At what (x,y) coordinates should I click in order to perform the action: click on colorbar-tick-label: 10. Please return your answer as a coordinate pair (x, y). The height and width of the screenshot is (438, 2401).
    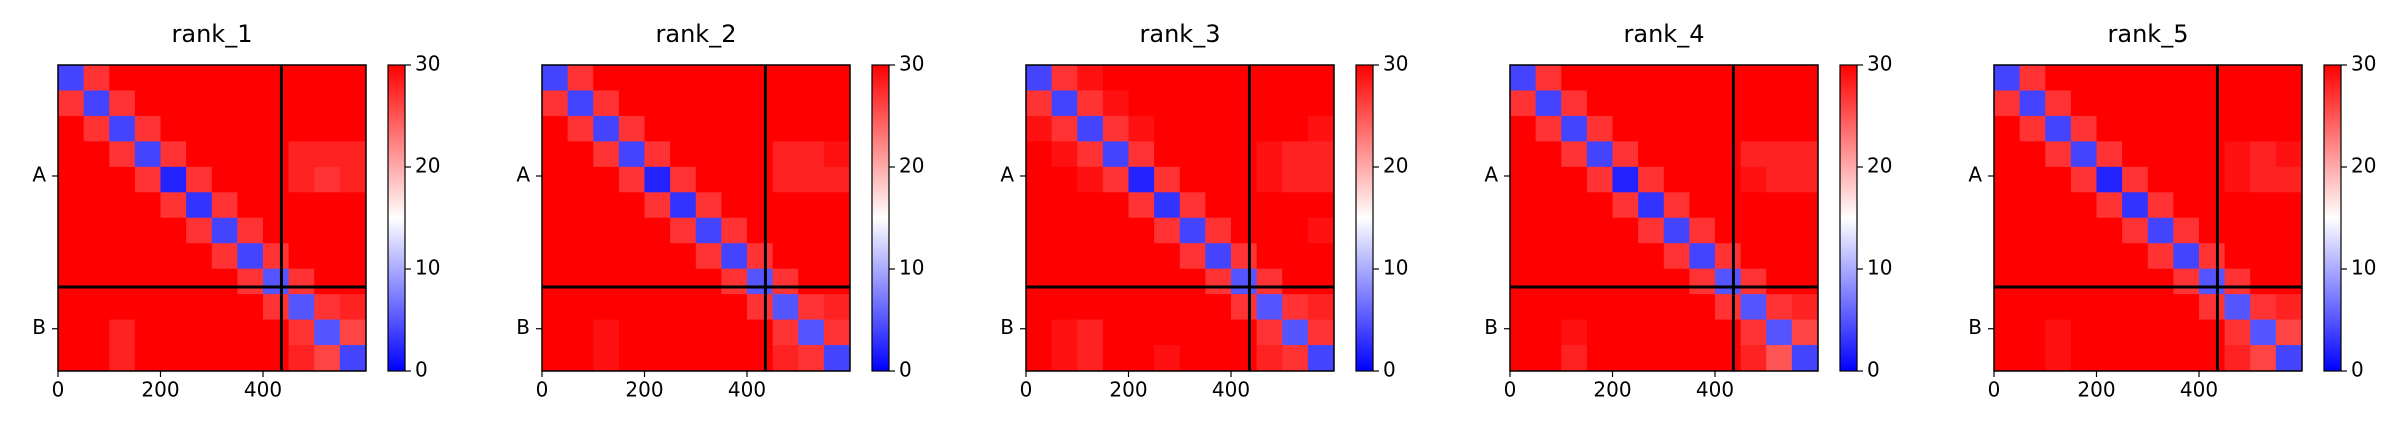
    Looking at the image, I should click on (1395, 268).